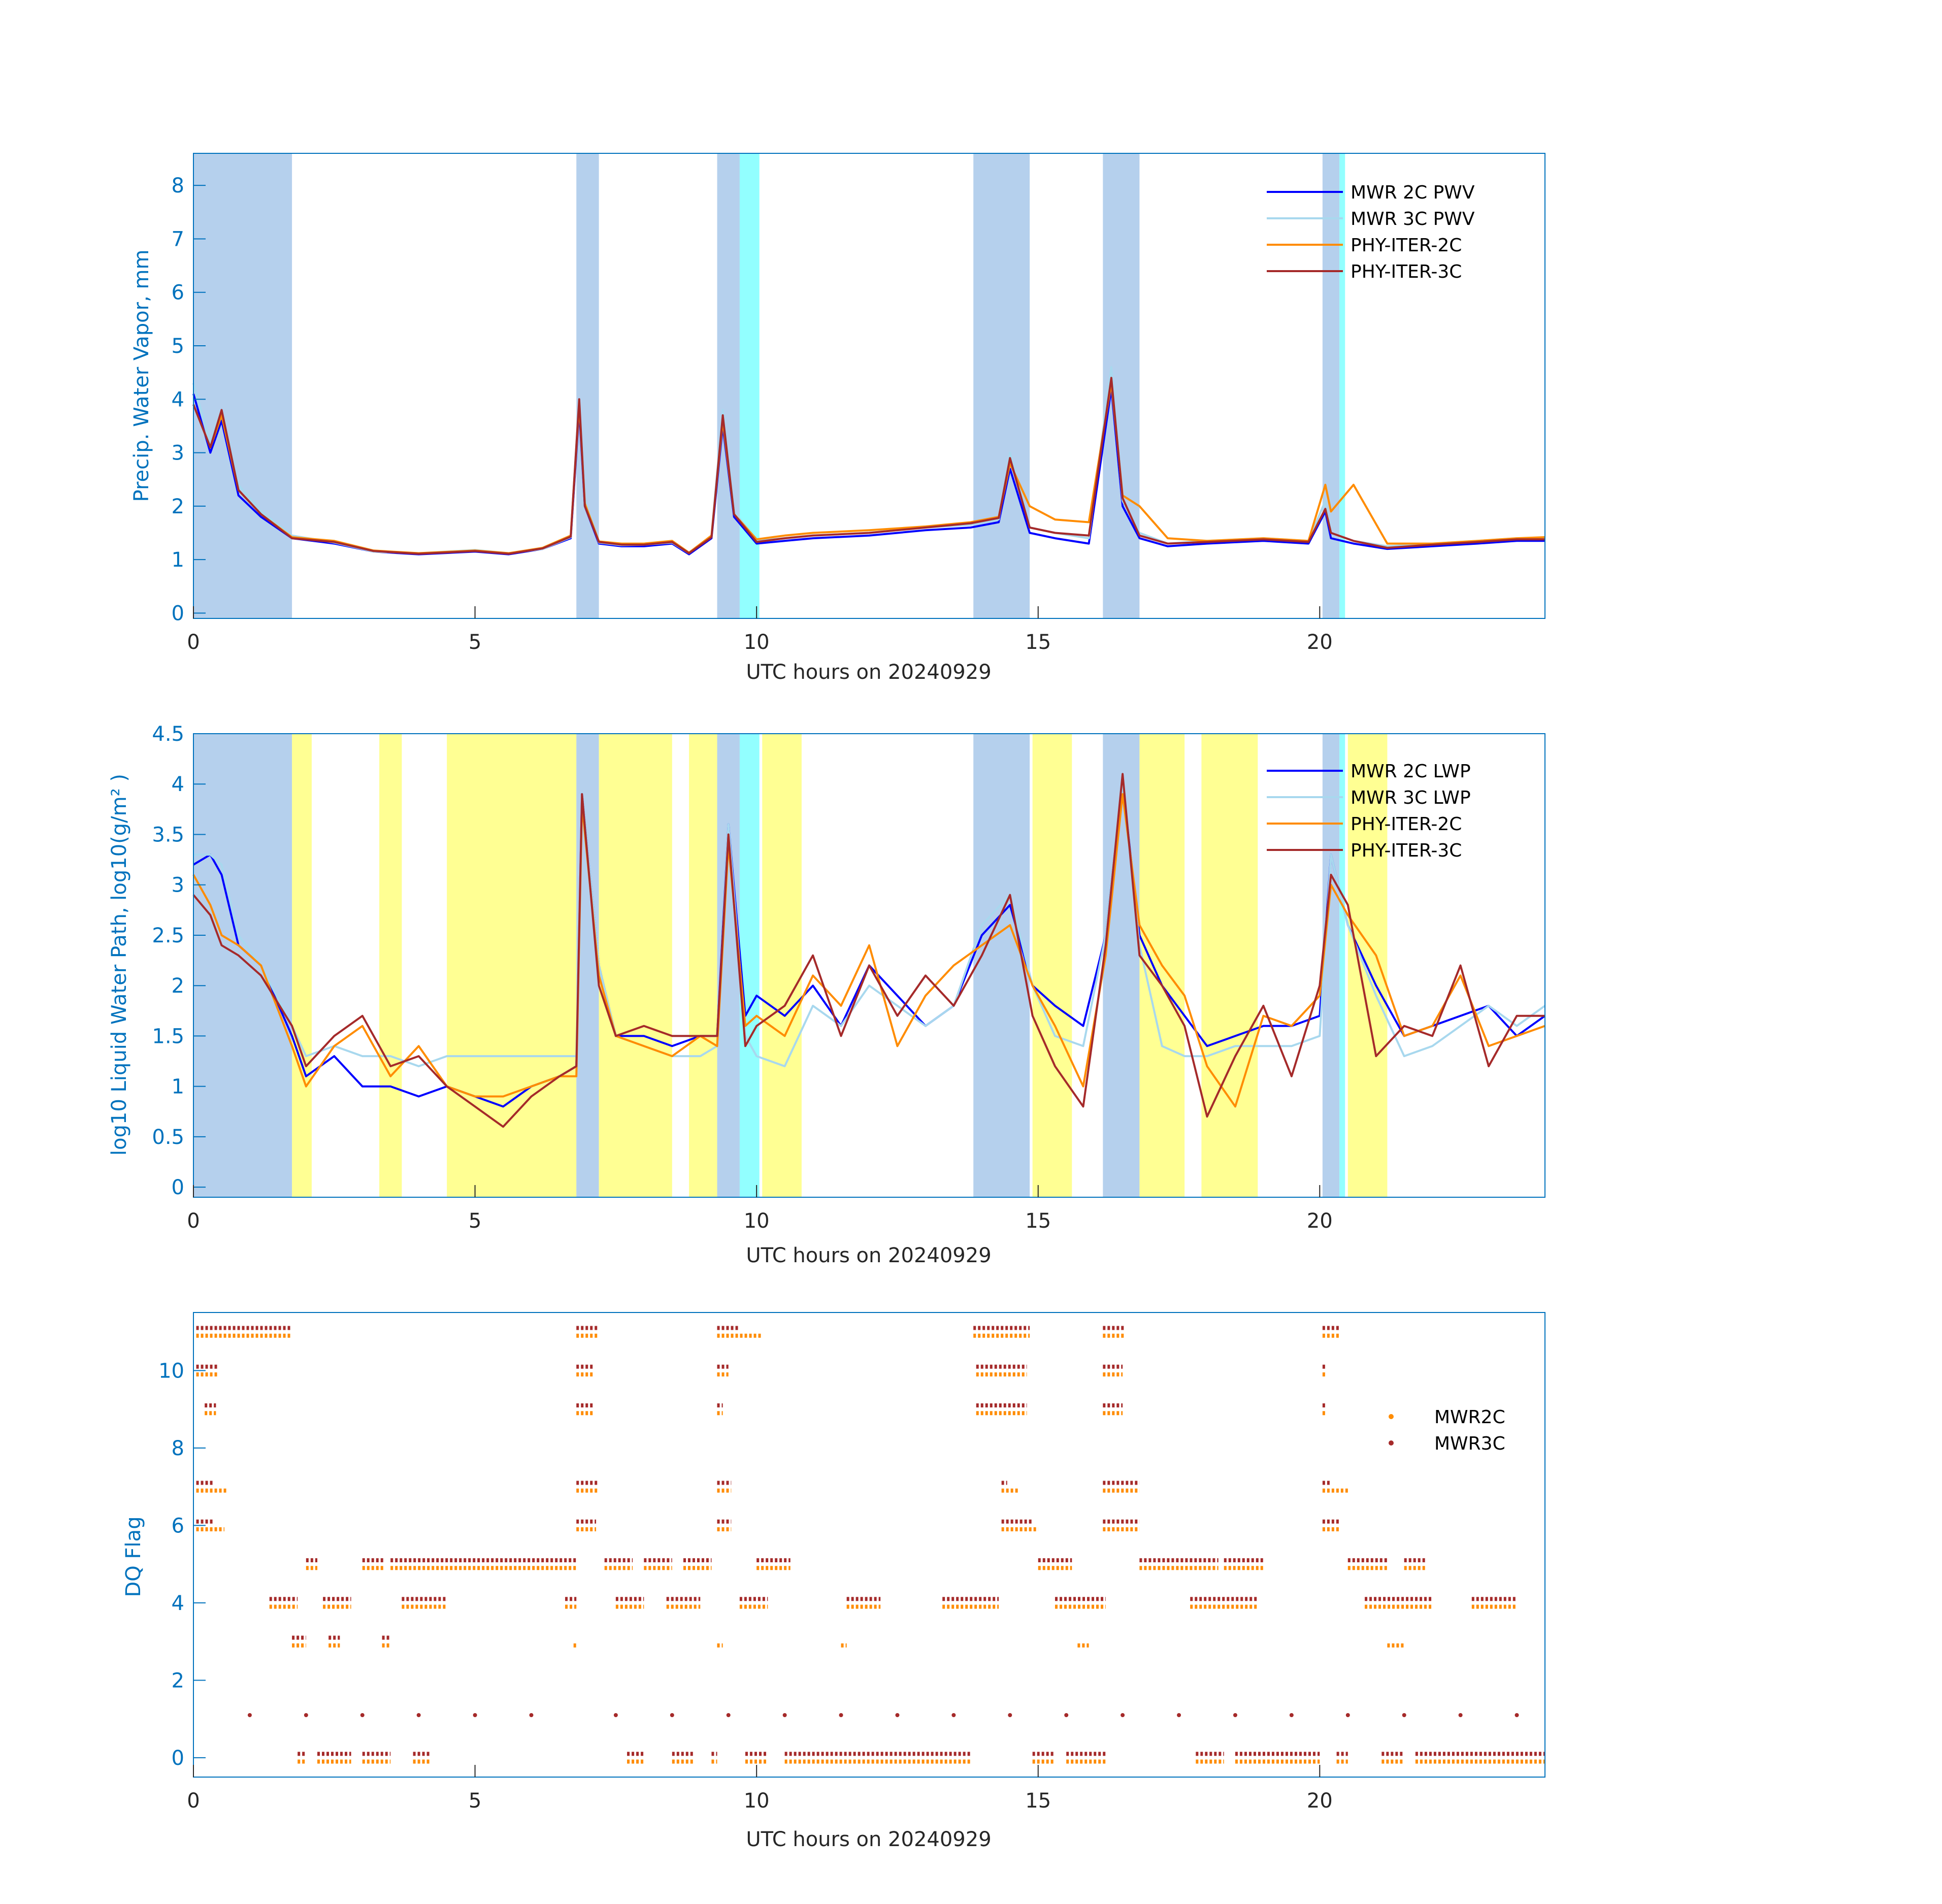 This screenshot has width=1942, height=1904. I want to click on lwp-y-tick-label-7: 3.5, so click(168, 835).